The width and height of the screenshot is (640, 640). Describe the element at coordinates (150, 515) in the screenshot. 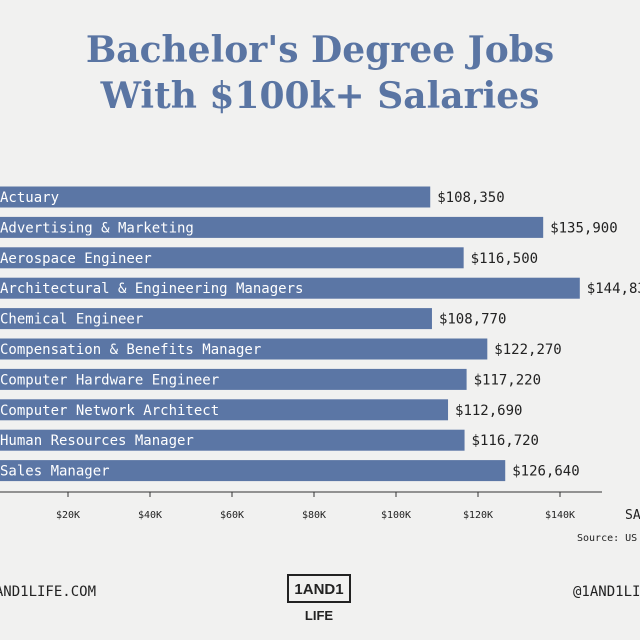

I see `x-tick-label: $40K` at that location.